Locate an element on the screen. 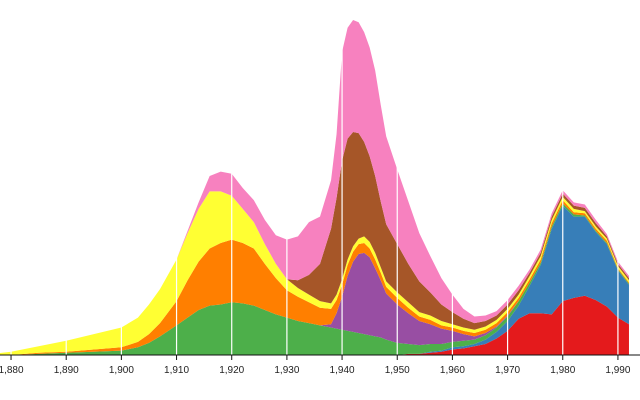 The image size is (640, 400). x-tick-label: 1,930 is located at coordinates (286, 370).